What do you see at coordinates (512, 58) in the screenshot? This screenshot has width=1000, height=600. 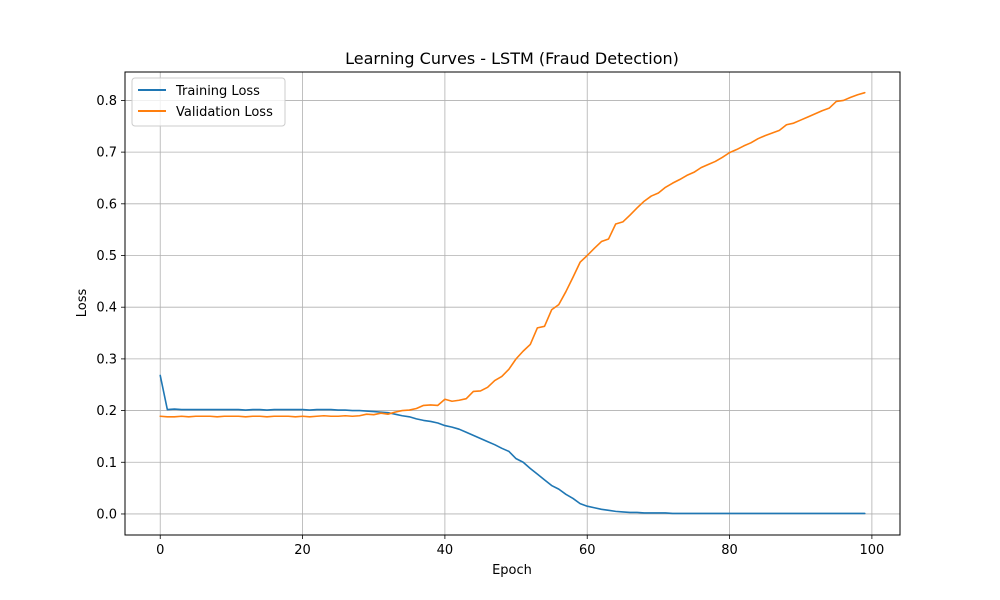 I see `chart-title: Learning Curves - LSTM (Fraud Detection)` at bounding box center [512, 58].